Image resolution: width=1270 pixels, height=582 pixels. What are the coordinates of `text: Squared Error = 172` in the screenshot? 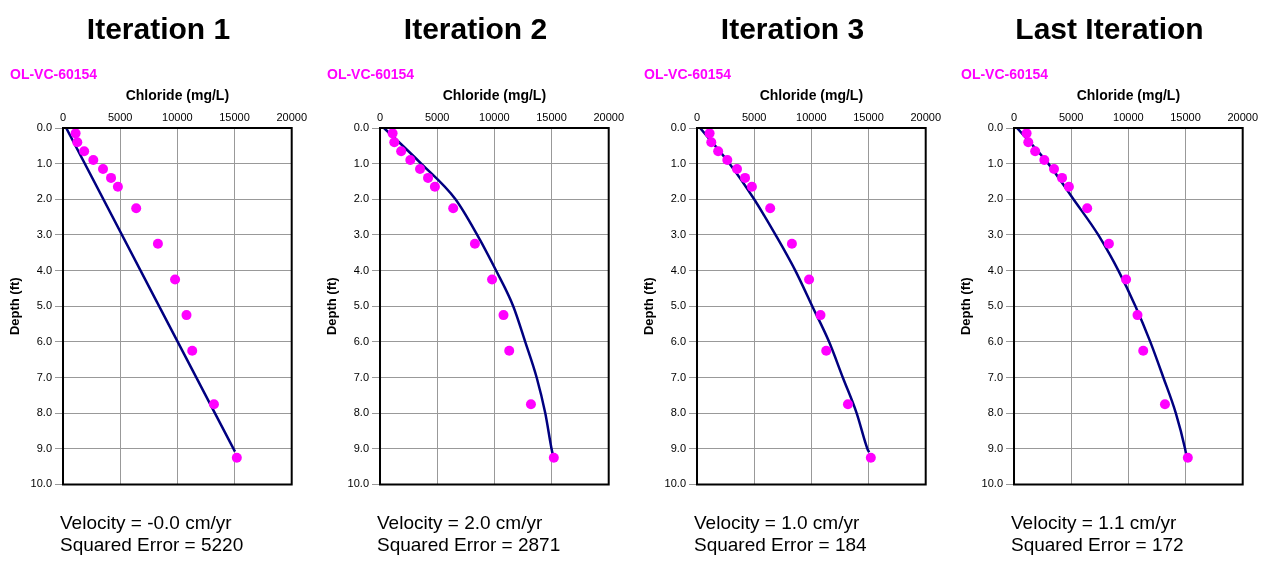 It's located at (1098, 545).